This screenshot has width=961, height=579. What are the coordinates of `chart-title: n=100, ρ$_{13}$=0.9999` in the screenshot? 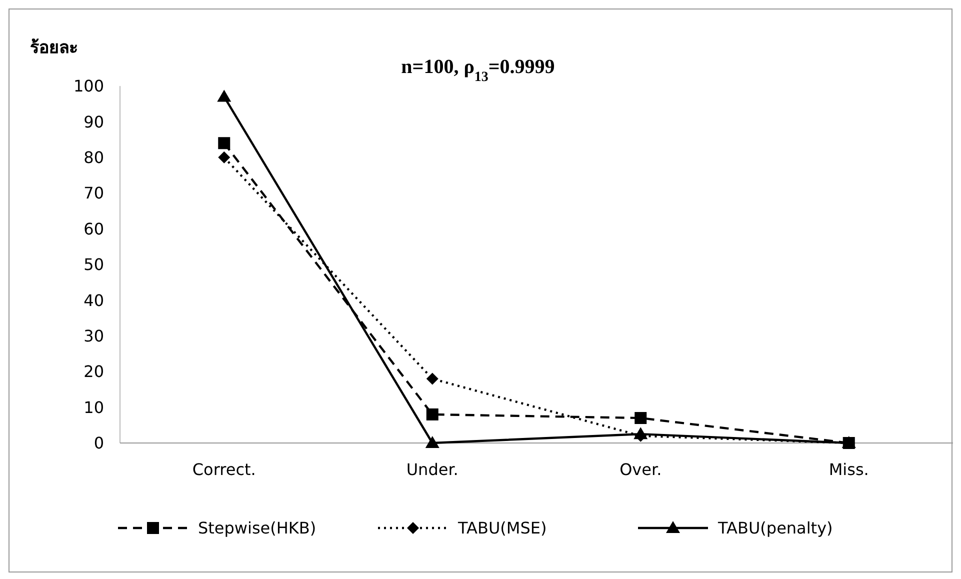 It's located at (478, 70).